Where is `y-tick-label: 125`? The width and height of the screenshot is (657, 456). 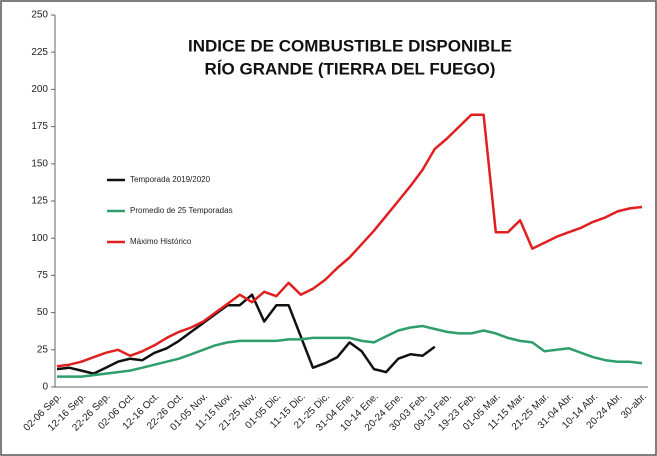 y-tick-label: 125 is located at coordinates (39, 201).